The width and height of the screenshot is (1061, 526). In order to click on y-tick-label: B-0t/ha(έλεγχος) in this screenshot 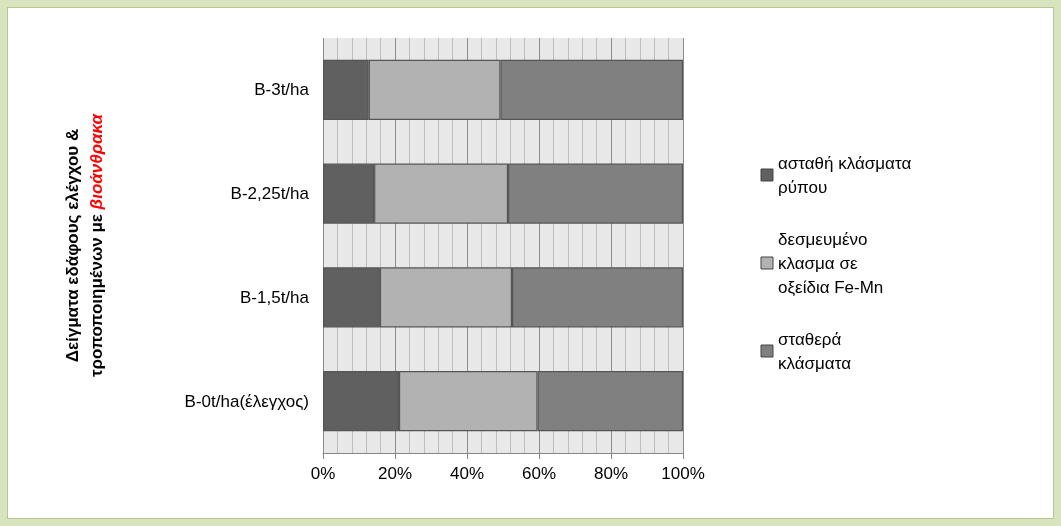, I will do `click(246, 401)`.